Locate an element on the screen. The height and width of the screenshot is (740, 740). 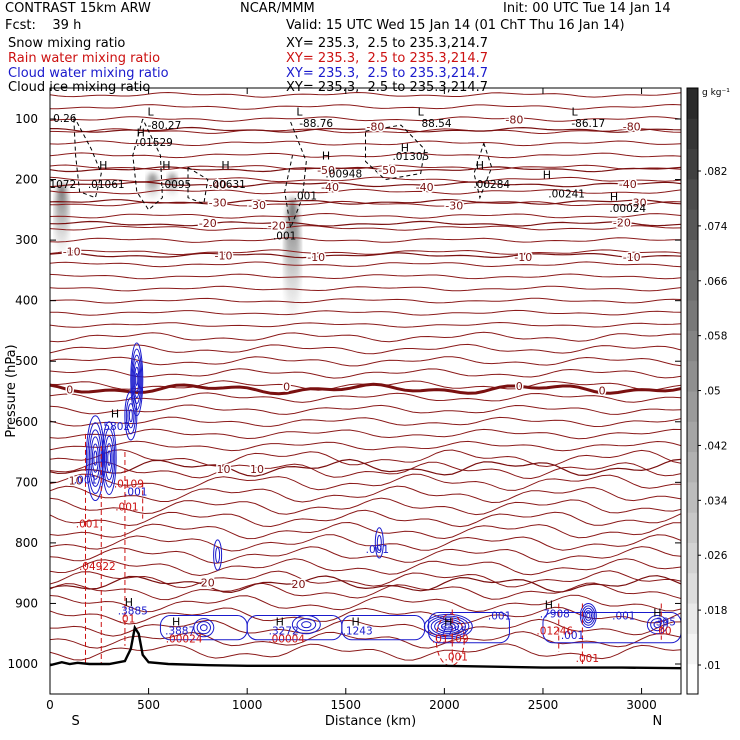
snow-value-label: .001 is located at coordinates (305, 196).